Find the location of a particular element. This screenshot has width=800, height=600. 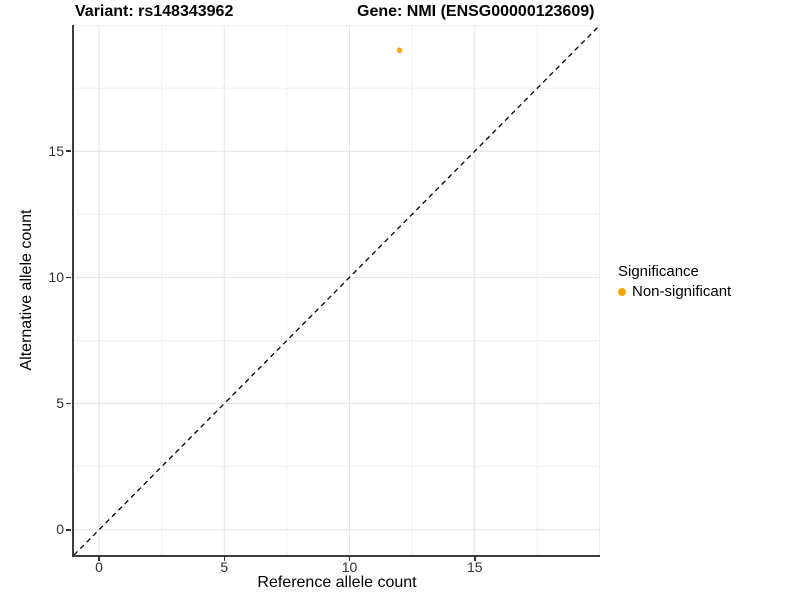

y-axis-title: Alternative allele count is located at coordinates (26, 290).